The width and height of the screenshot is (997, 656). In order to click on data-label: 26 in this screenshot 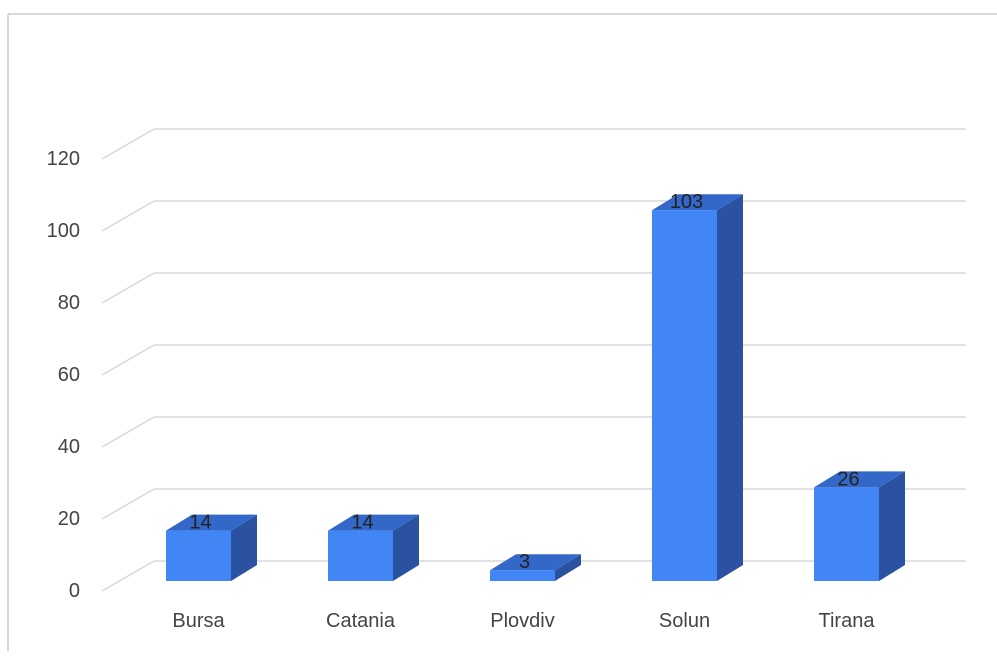, I will do `click(848, 479)`.